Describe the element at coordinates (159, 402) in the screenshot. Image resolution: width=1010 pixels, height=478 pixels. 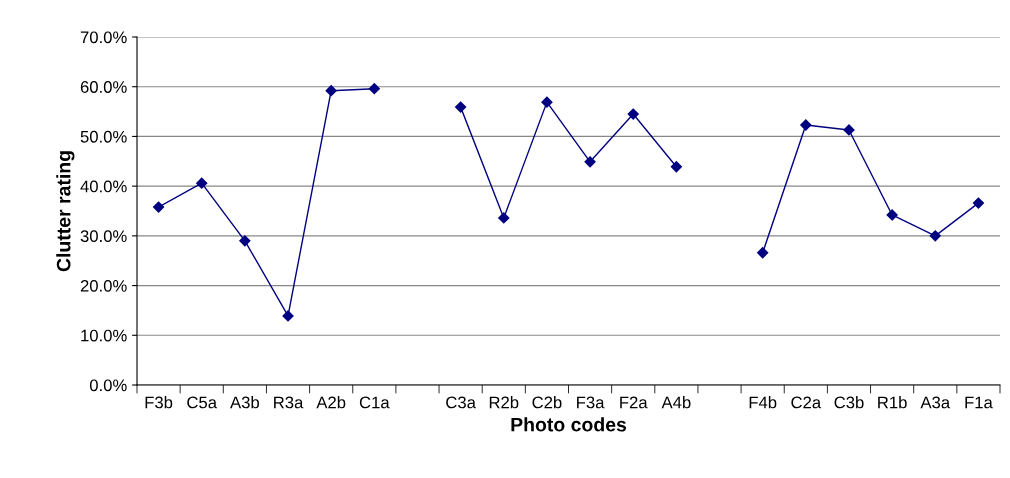
I see `x-tick-label: F3b` at that location.